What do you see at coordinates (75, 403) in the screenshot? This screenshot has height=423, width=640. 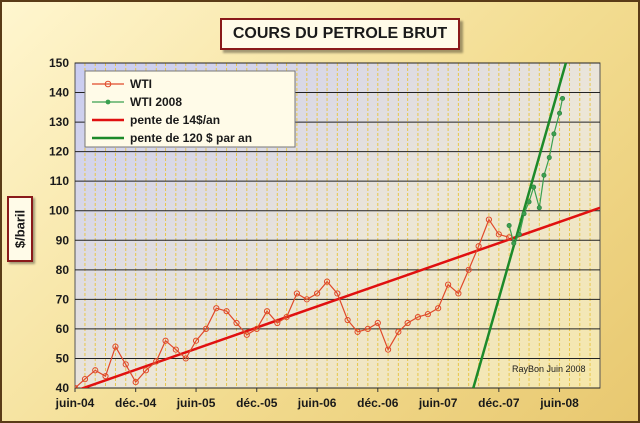 I see `x-tick-label: juin-04` at bounding box center [75, 403].